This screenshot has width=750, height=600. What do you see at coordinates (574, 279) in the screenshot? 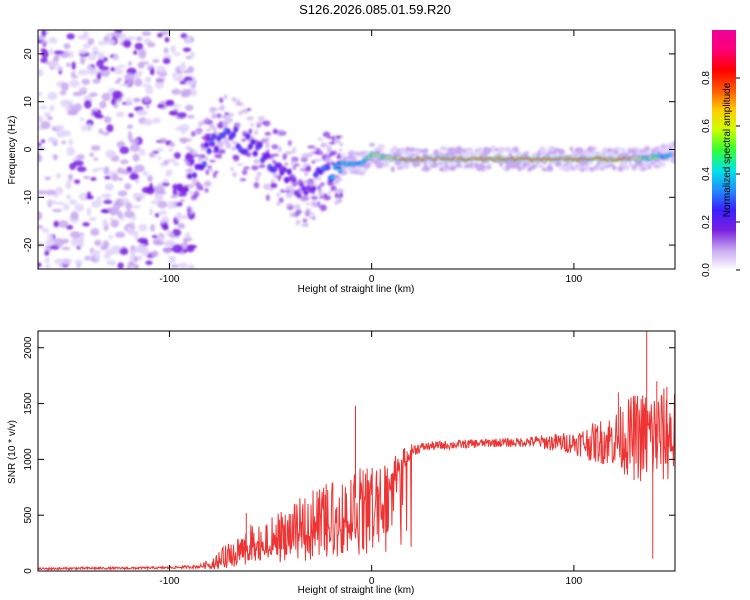
I see `spectrogram-x-tick-label: 100` at bounding box center [574, 279].